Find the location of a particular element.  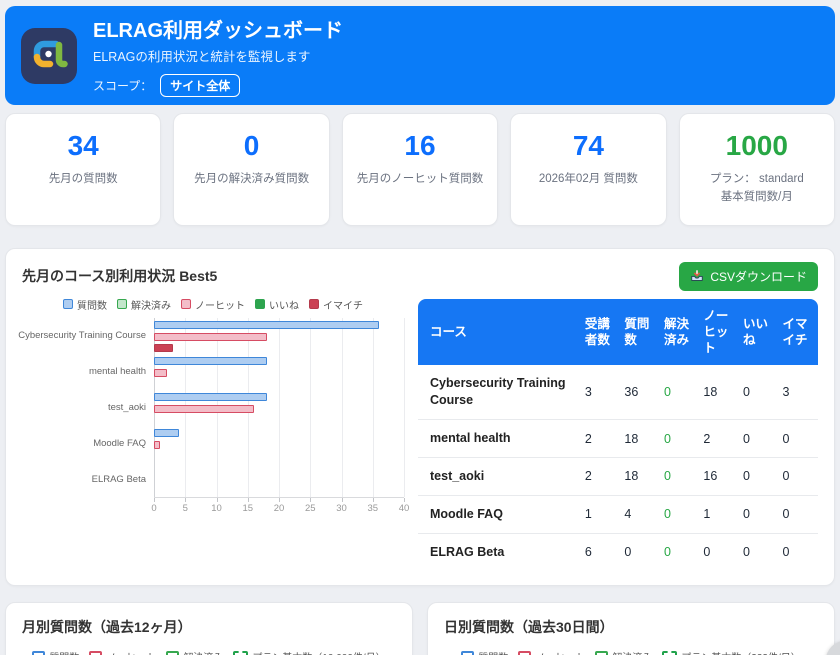

legend-label: プラン基本数（10,000件/月） is located at coordinates (318, 652).